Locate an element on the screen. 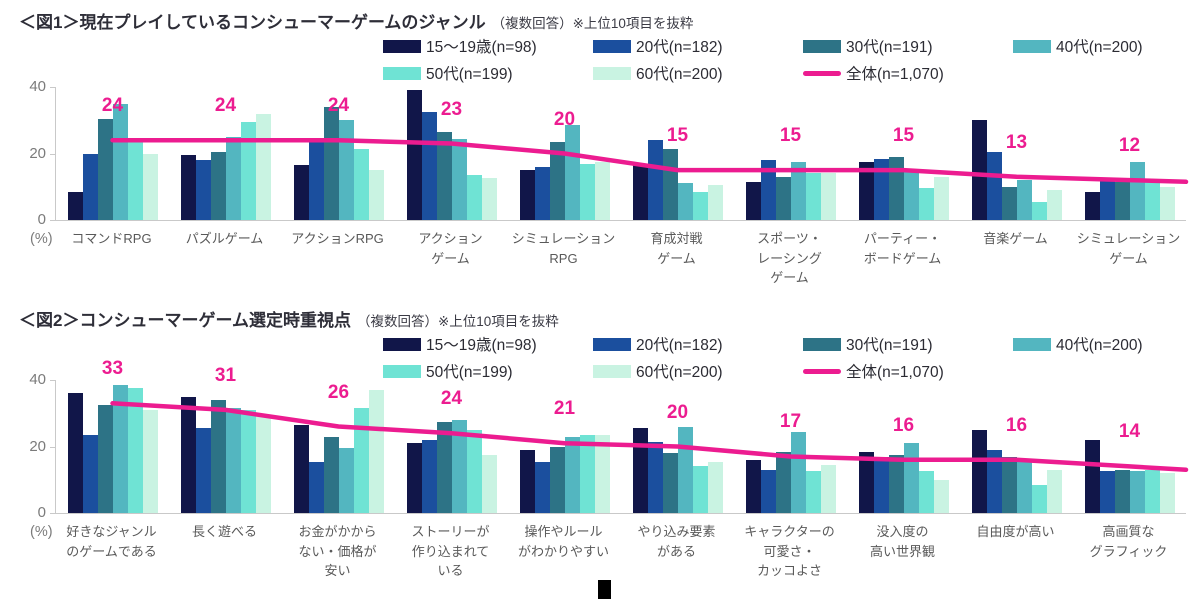 The height and width of the screenshot is (599, 1200). legend-item-age15-19: 15〜19歳(n=98) is located at coordinates (488, 344).